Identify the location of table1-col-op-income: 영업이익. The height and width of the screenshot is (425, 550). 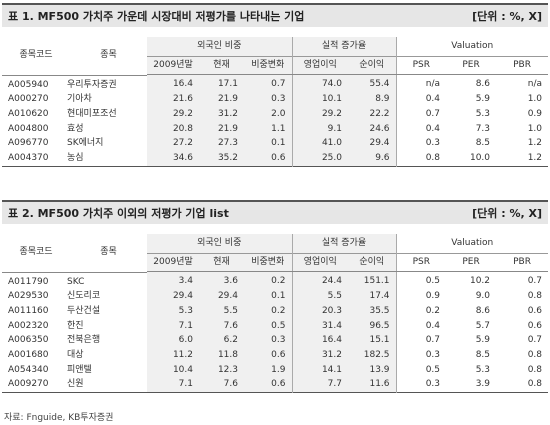
(319, 65).